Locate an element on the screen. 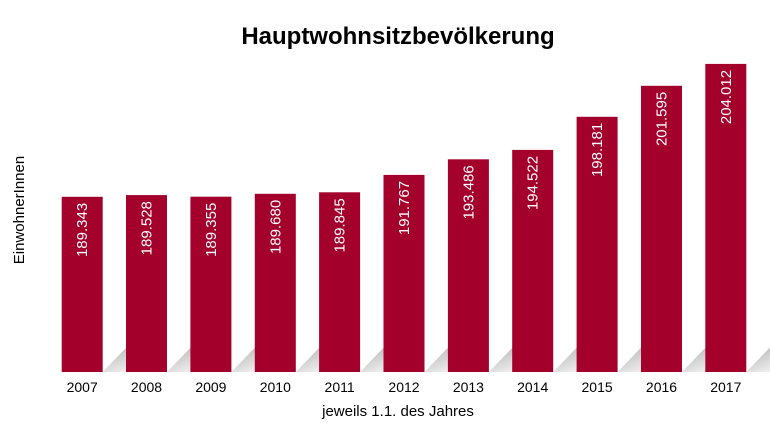 The image size is (770, 430). bar-2011 is located at coordinates (340, 282).